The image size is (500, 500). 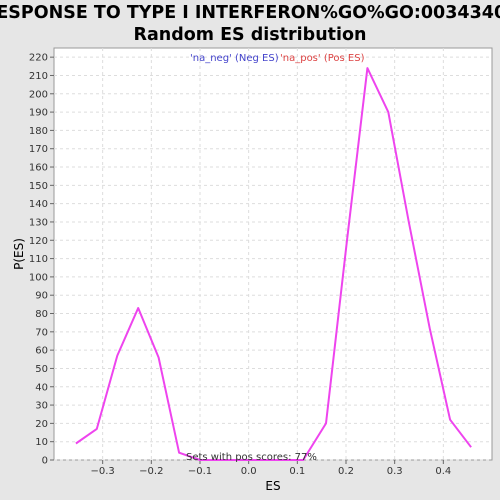 What do you see at coordinates (234, 58) in the screenshot?
I see `legend-neg: 'na_neg' (Neg ES)` at bounding box center [234, 58].